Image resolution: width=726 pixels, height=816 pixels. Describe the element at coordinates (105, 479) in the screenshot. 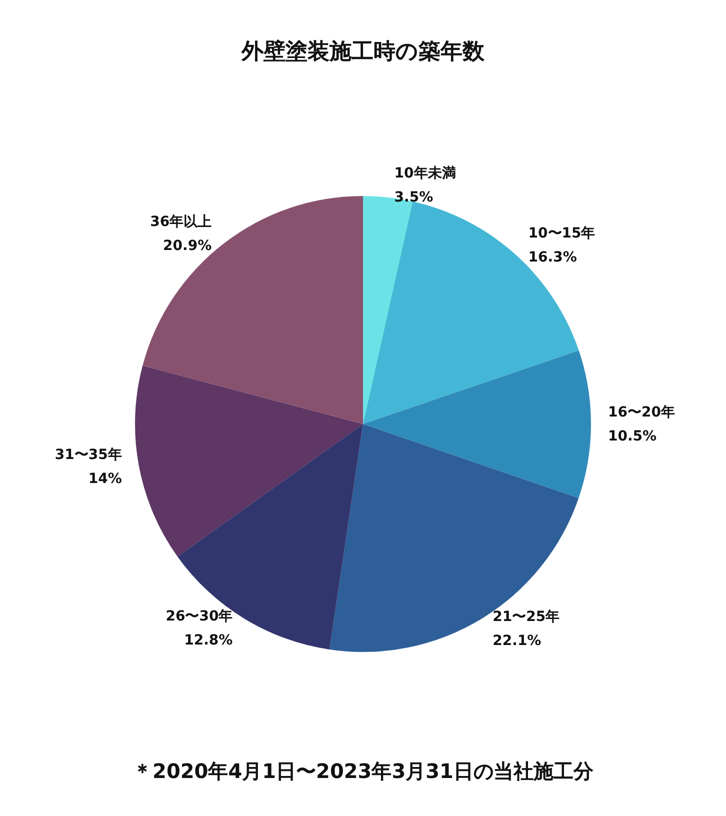

I see `data-label: 14%` at that location.